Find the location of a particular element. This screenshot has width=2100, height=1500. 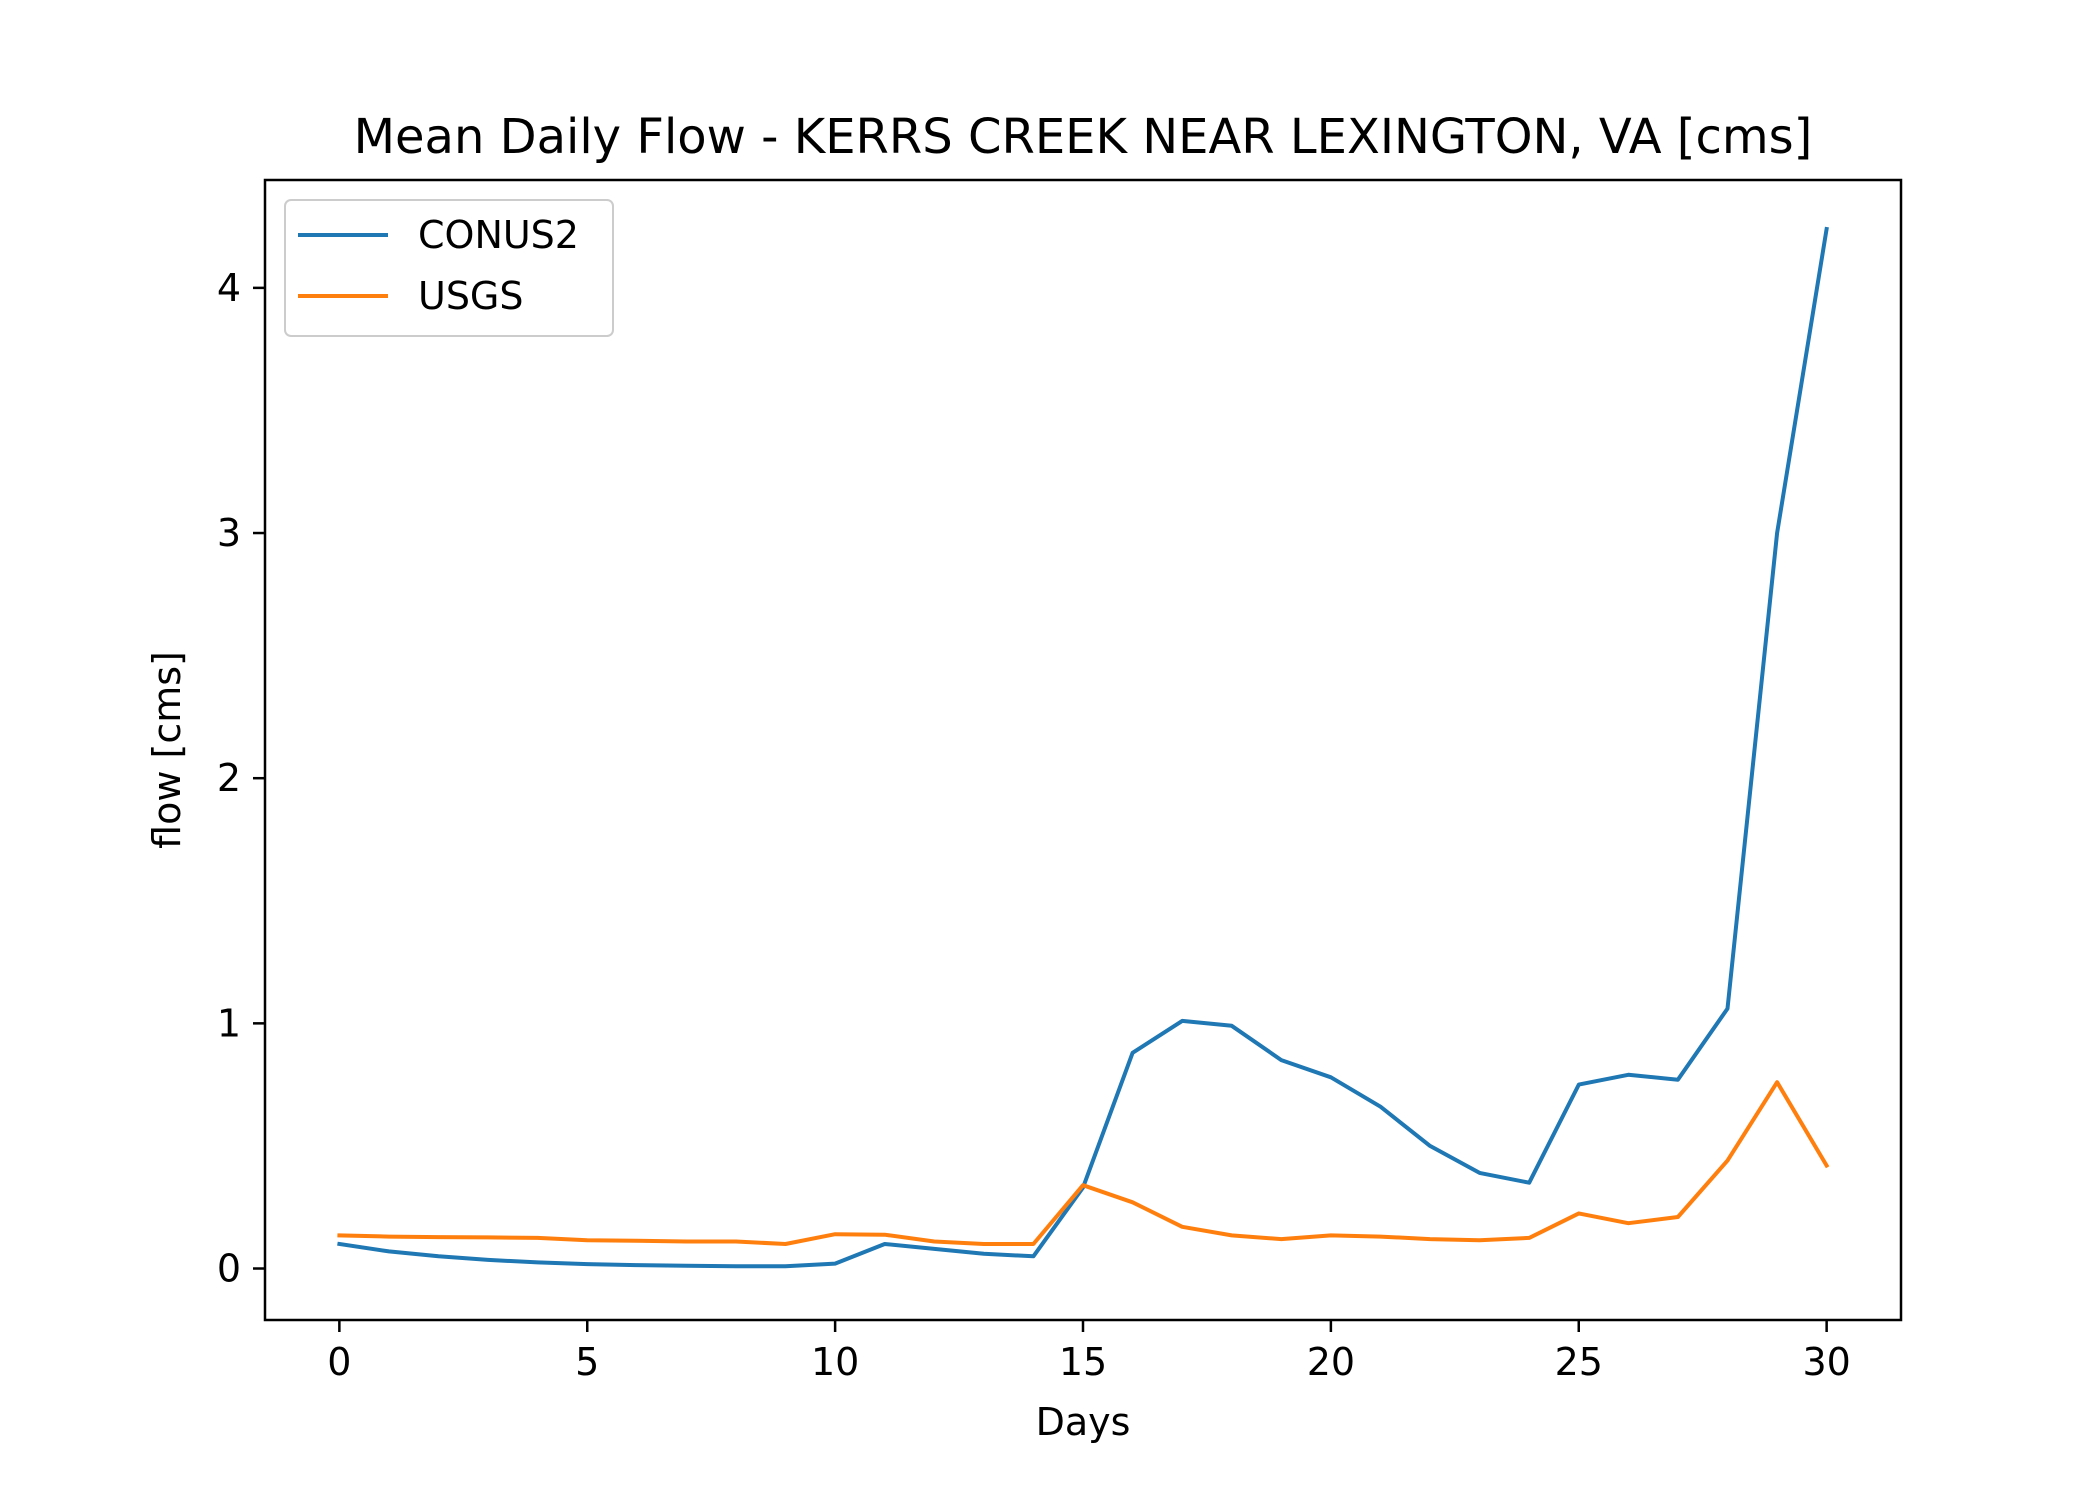

legend: CONUS2 USGS is located at coordinates (449, 268).